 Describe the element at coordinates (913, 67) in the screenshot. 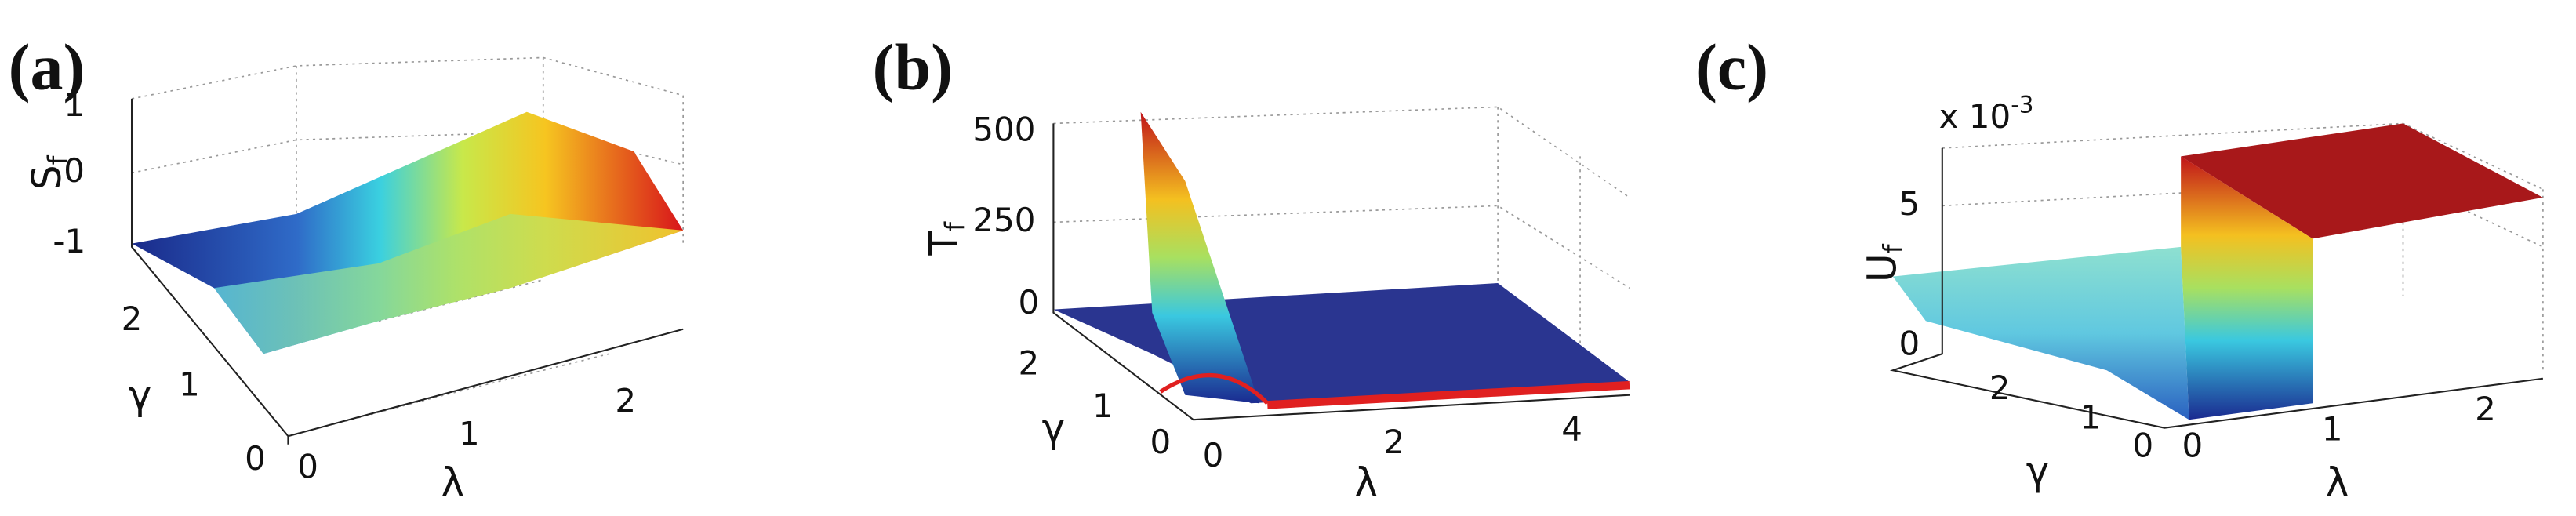

I see `panel-label: (b)` at that location.